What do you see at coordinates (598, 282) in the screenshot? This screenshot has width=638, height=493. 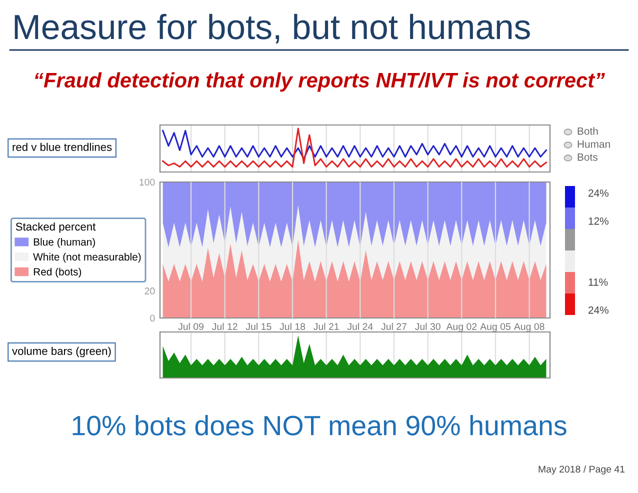 I see `text: 11%` at bounding box center [598, 282].